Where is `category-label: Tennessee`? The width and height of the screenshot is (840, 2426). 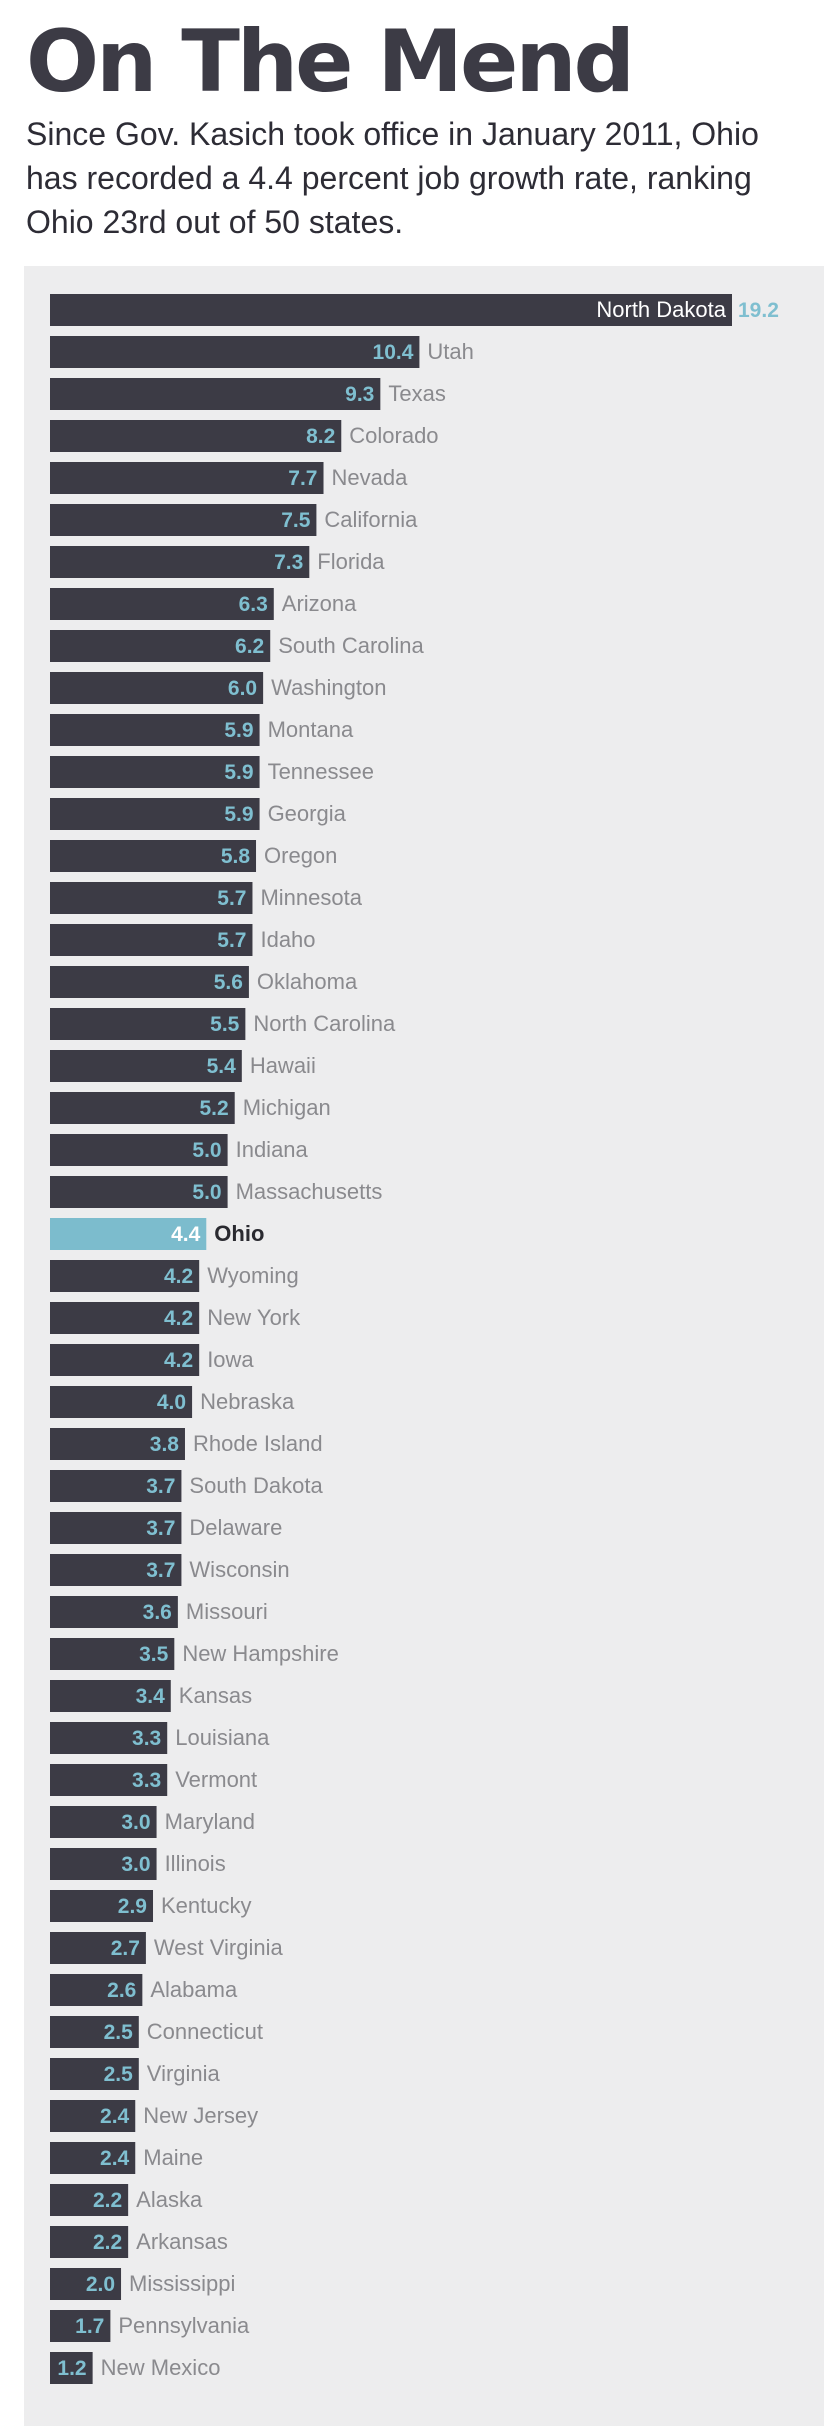 category-label: Tennessee is located at coordinates (321, 771).